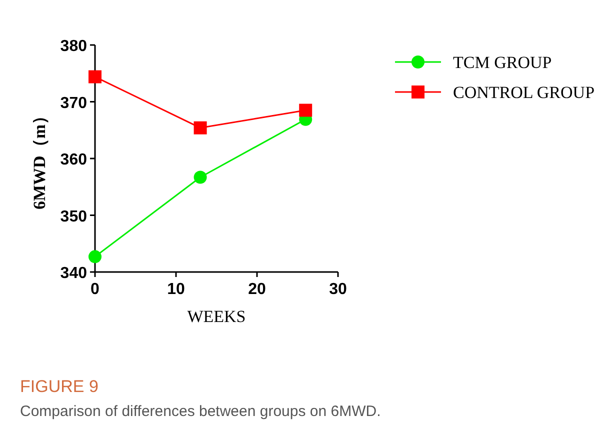  I want to click on y-axis-title: 6MWD（m）, so click(39, 159).